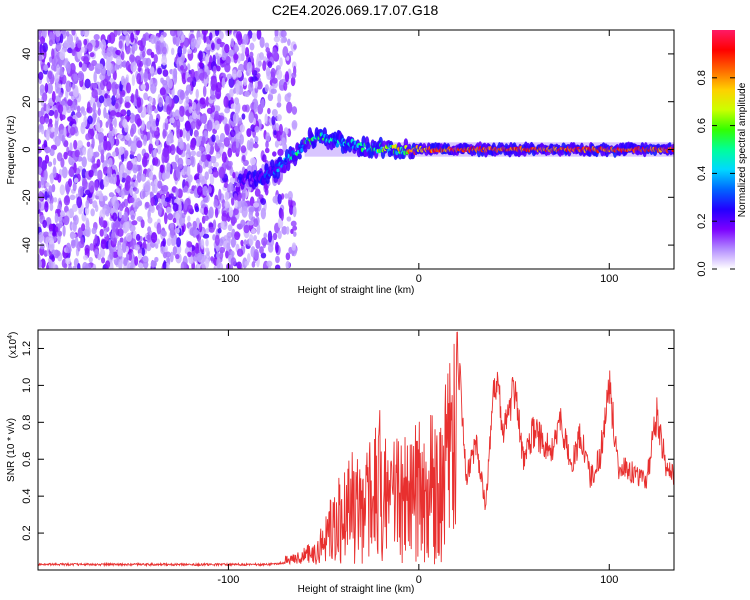 This screenshot has height=600, width=750. What do you see at coordinates (609, 580) in the screenshot?
I see `x-tick-label: 100` at bounding box center [609, 580].